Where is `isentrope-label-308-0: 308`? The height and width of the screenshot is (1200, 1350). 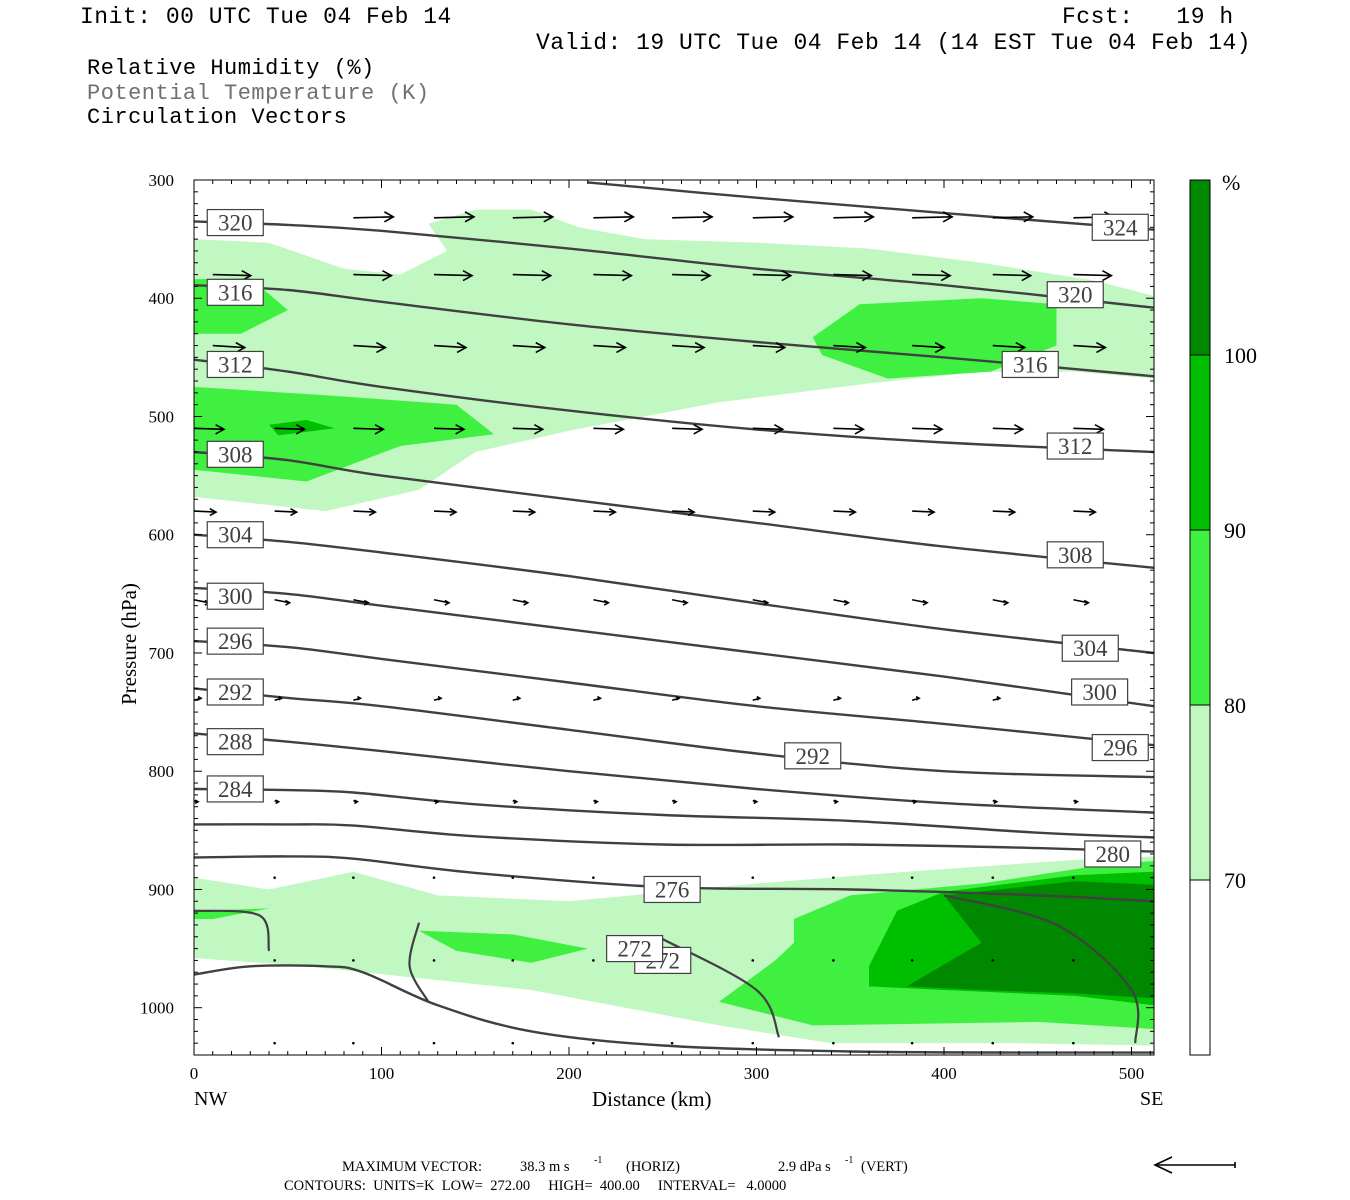
isentrope-label-308-0: 308 is located at coordinates (235, 454).